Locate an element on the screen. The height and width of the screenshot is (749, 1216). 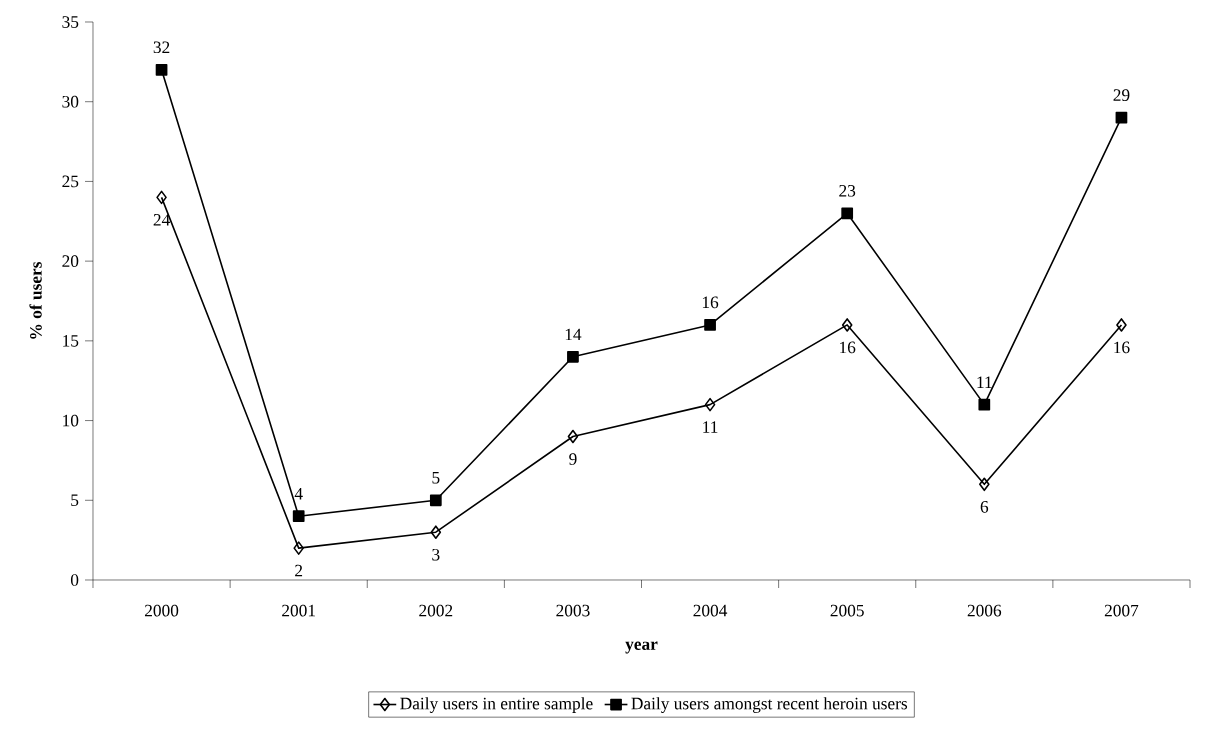
x-tick-label: 2002 is located at coordinates (436, 610).